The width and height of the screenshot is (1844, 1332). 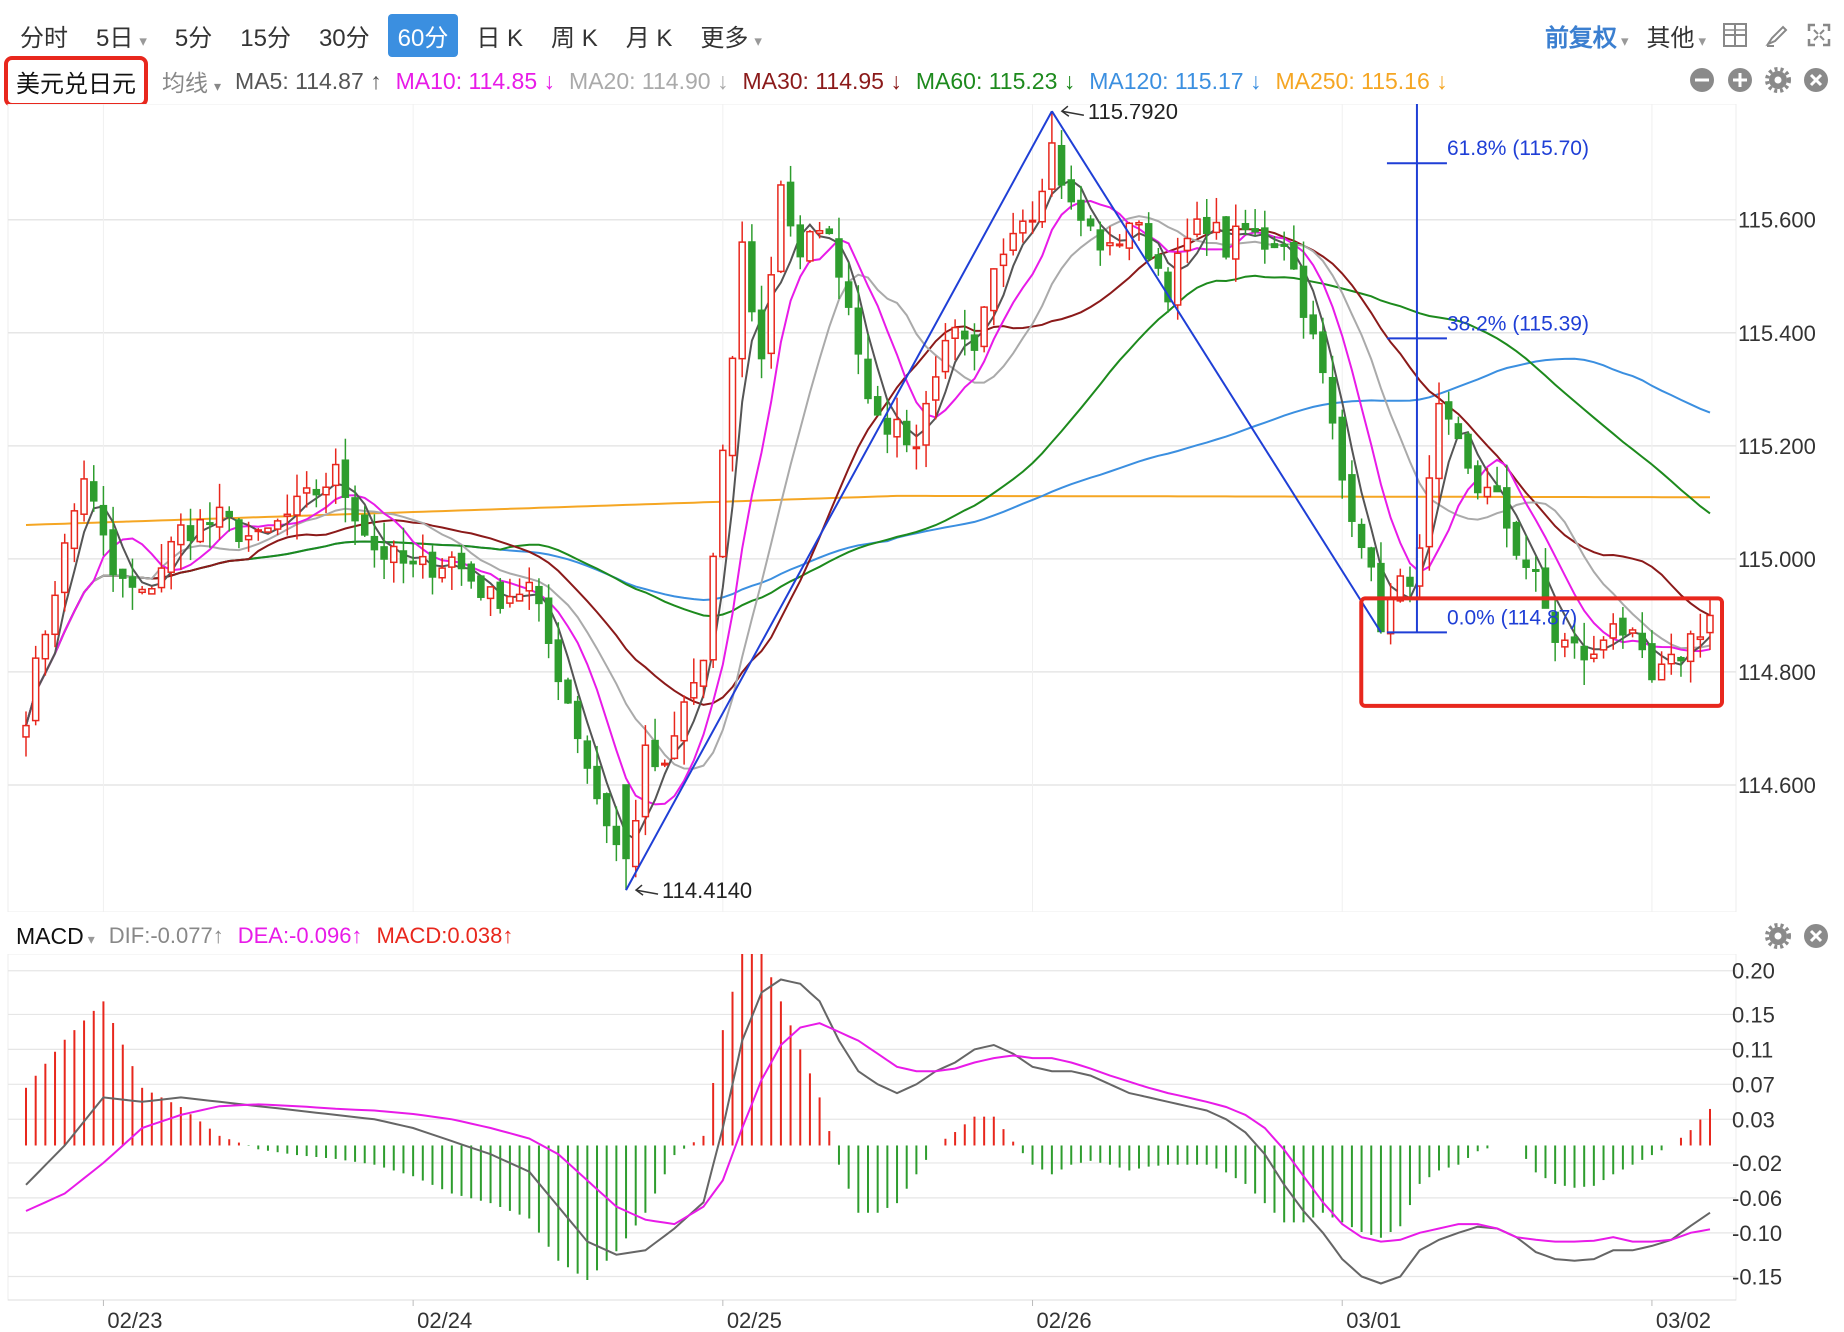 What do you see at coordinates (44, 35) in the screenshot?
I see `period-tab: 分时` at bounding box center [44, 35].